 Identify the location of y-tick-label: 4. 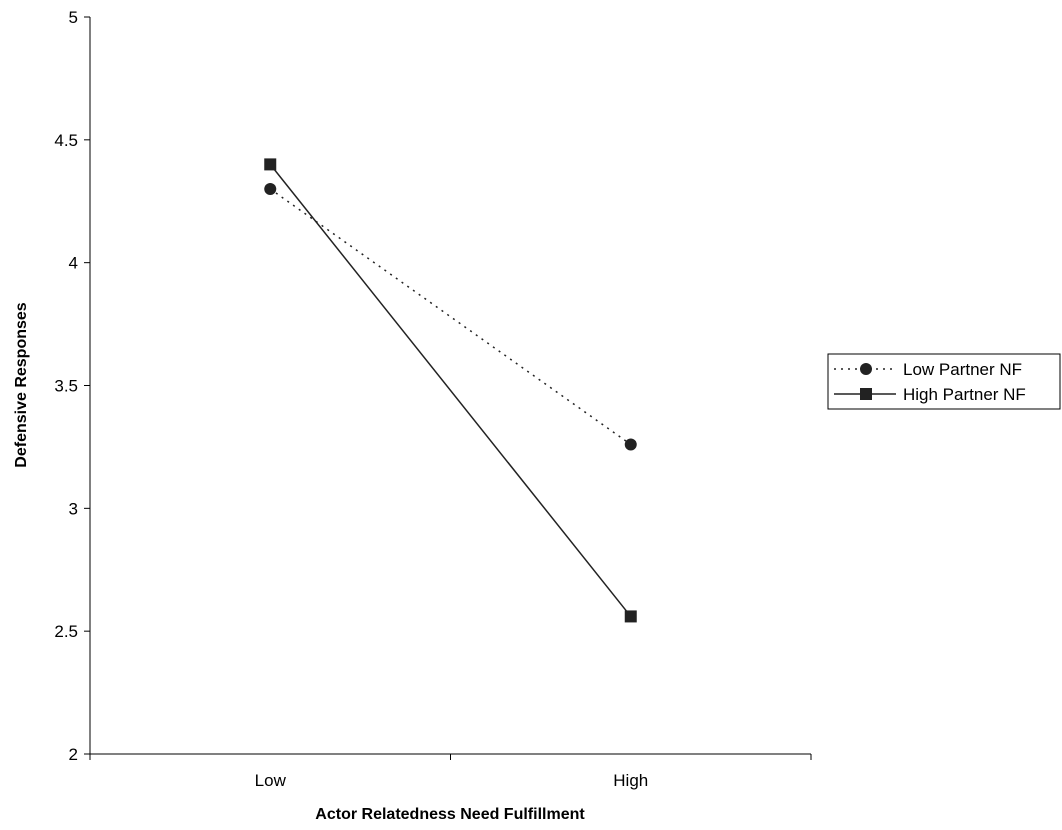
(73, 263).